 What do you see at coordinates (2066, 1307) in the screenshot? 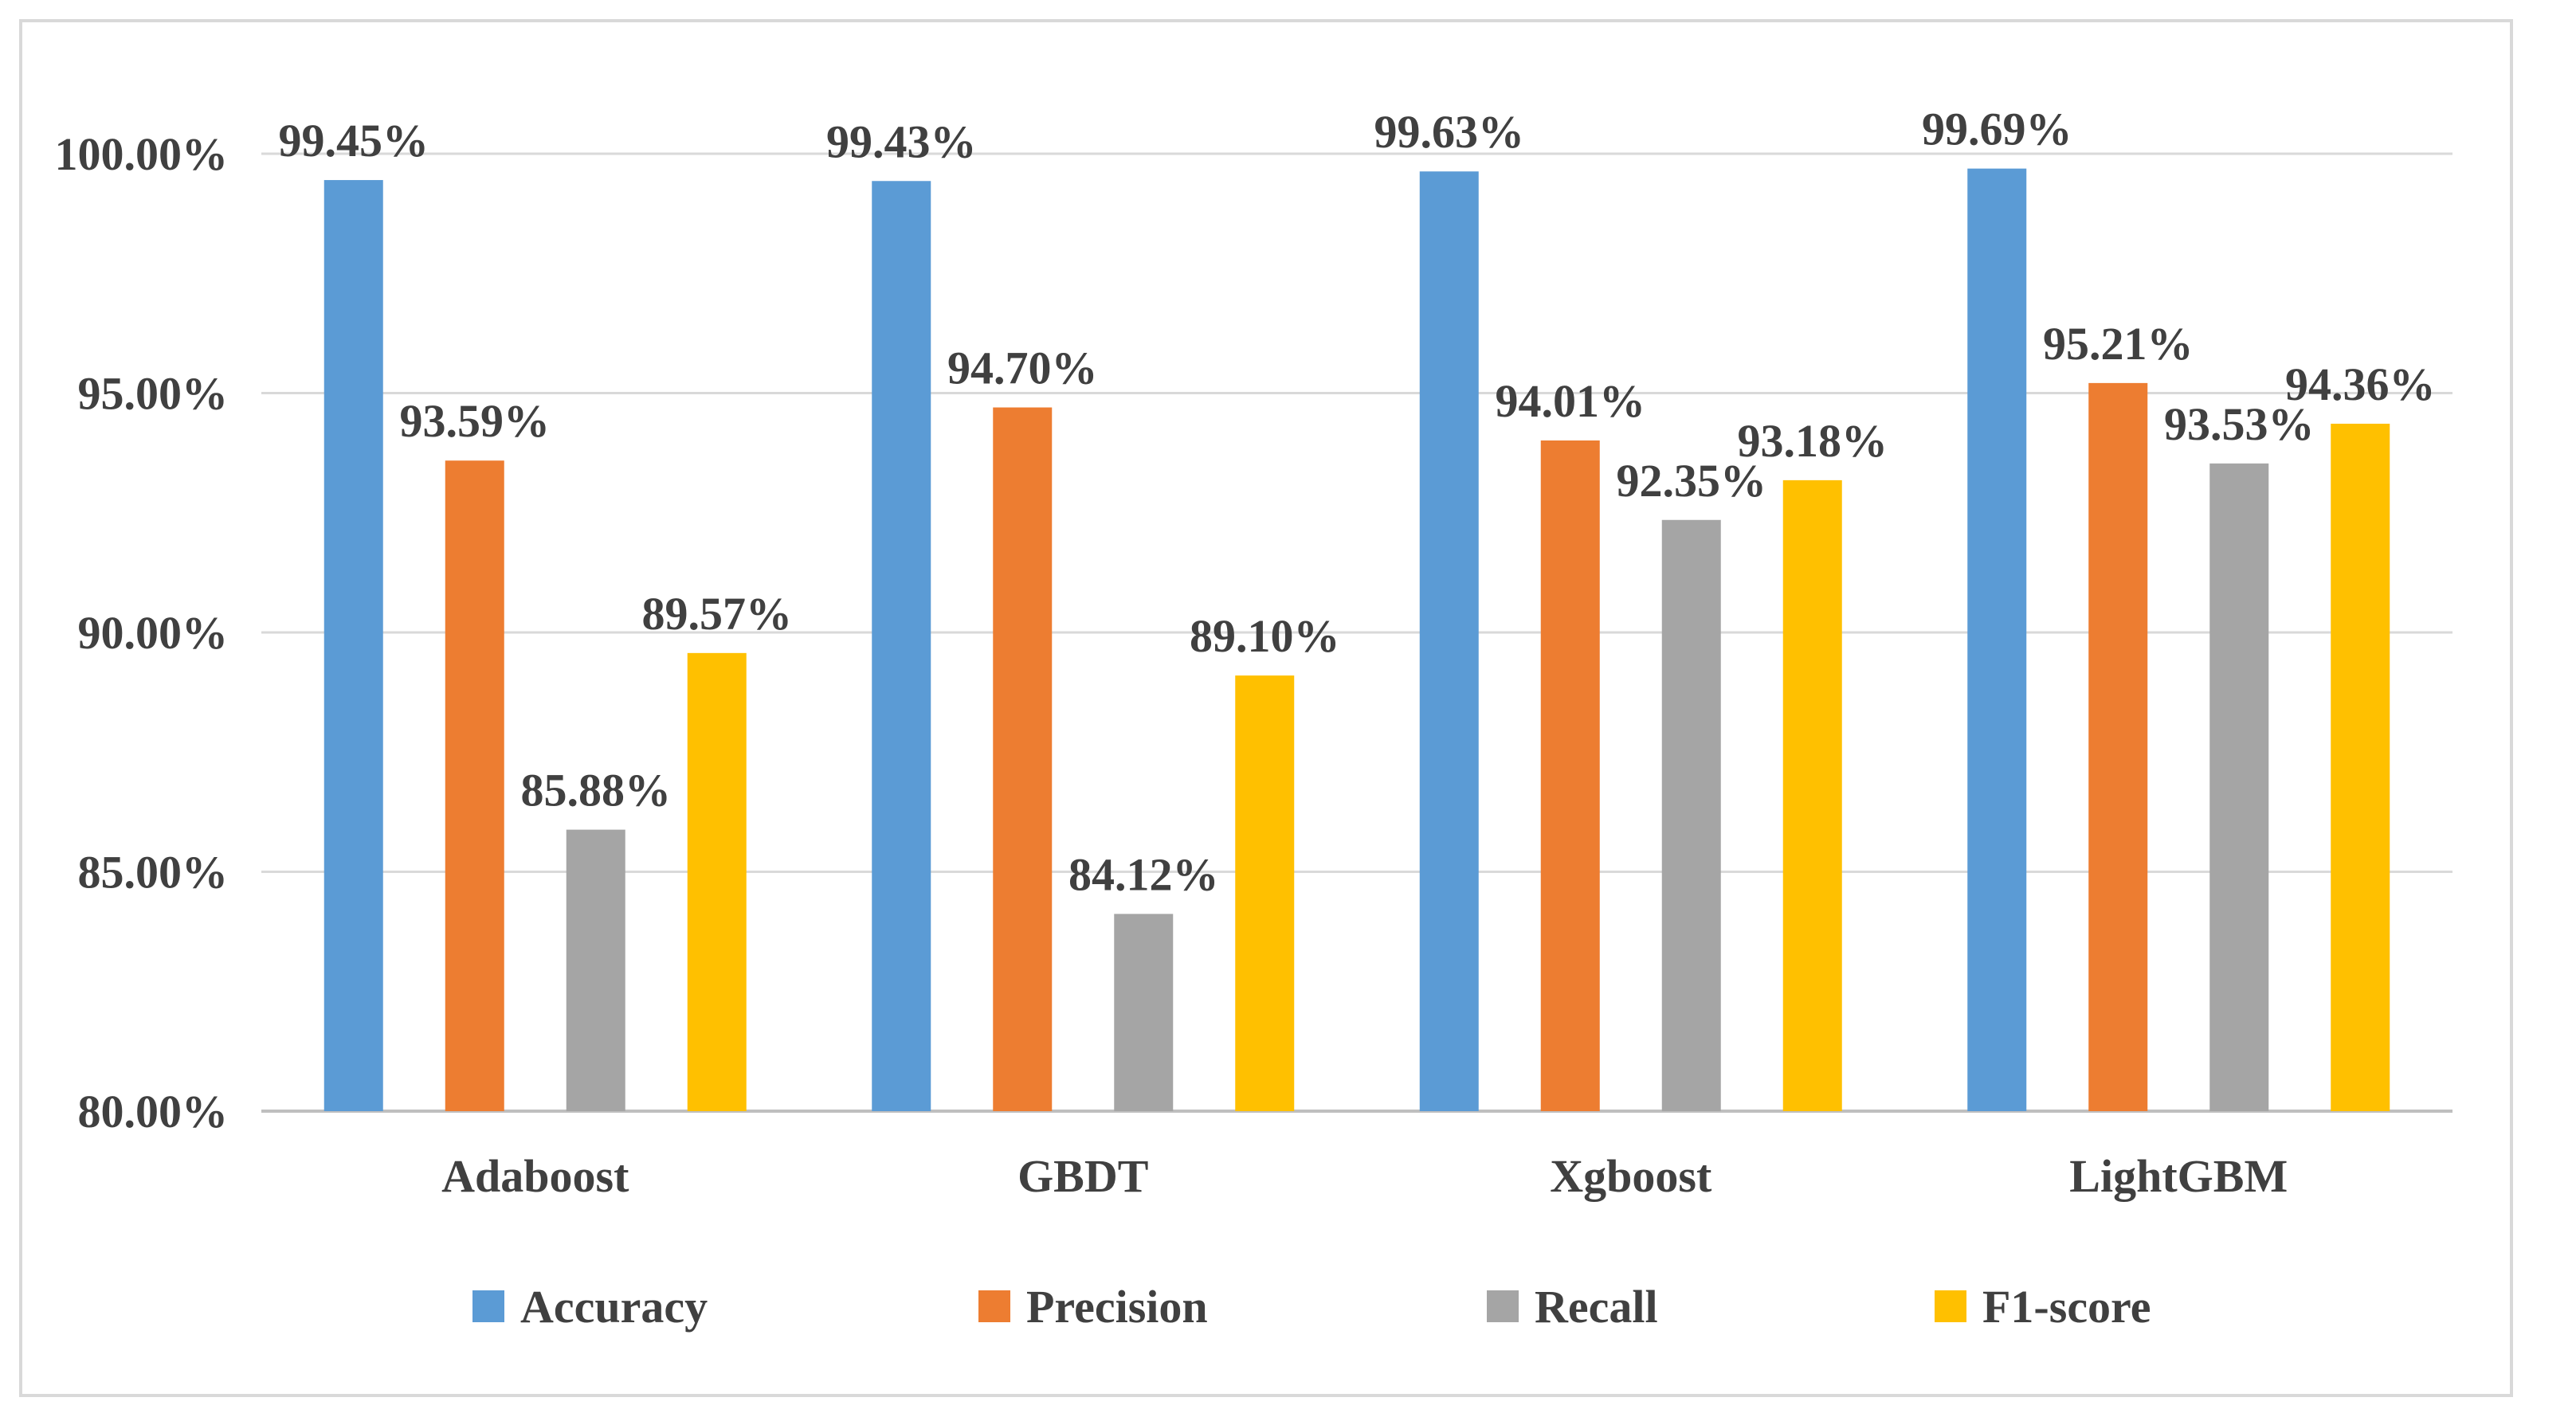
I see `legend-label: F1-score` at bounding box center [2066, 1307].